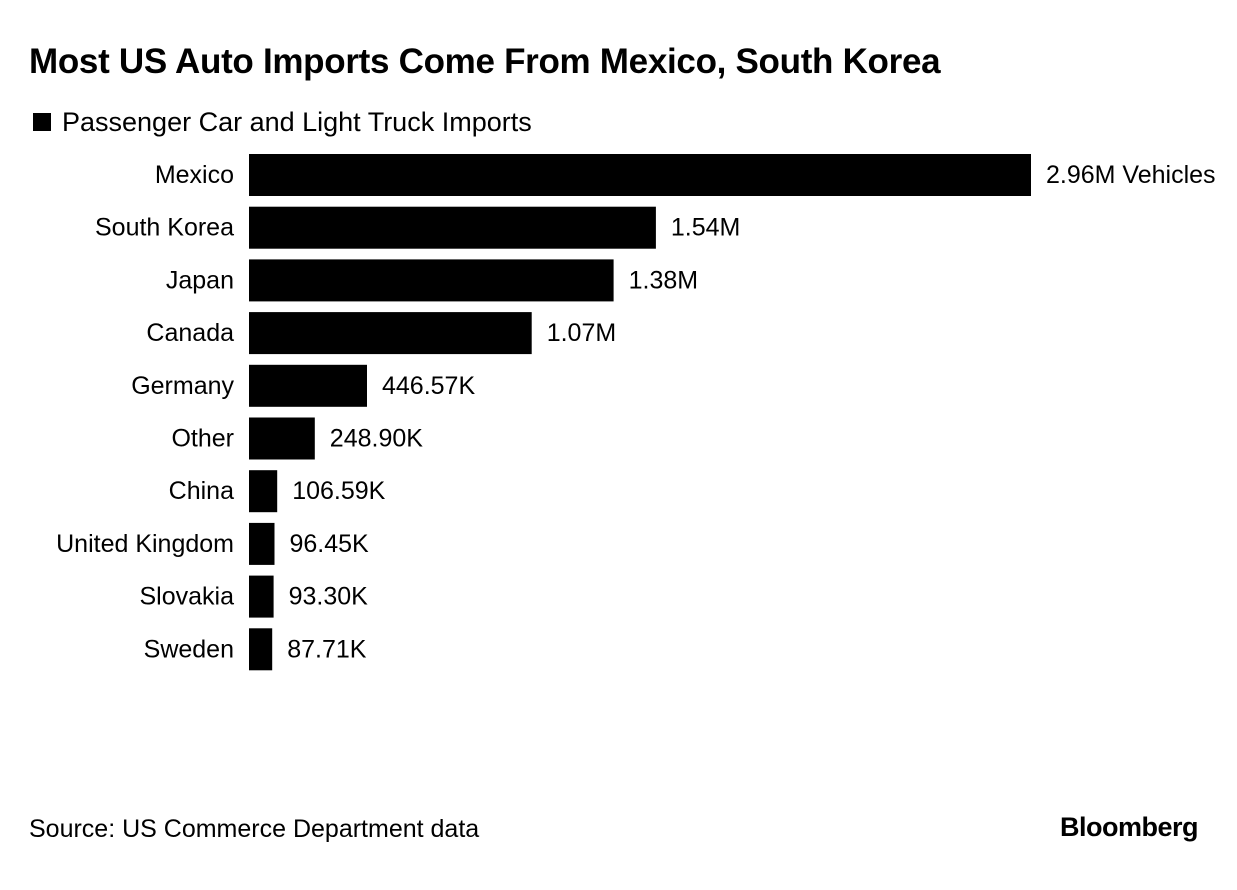 Image resolution: width=1237 pixels, height=890 pixels. Describe the element at coordinates (640, 175) in the screenshot. I see `bar-mexico` at that location.